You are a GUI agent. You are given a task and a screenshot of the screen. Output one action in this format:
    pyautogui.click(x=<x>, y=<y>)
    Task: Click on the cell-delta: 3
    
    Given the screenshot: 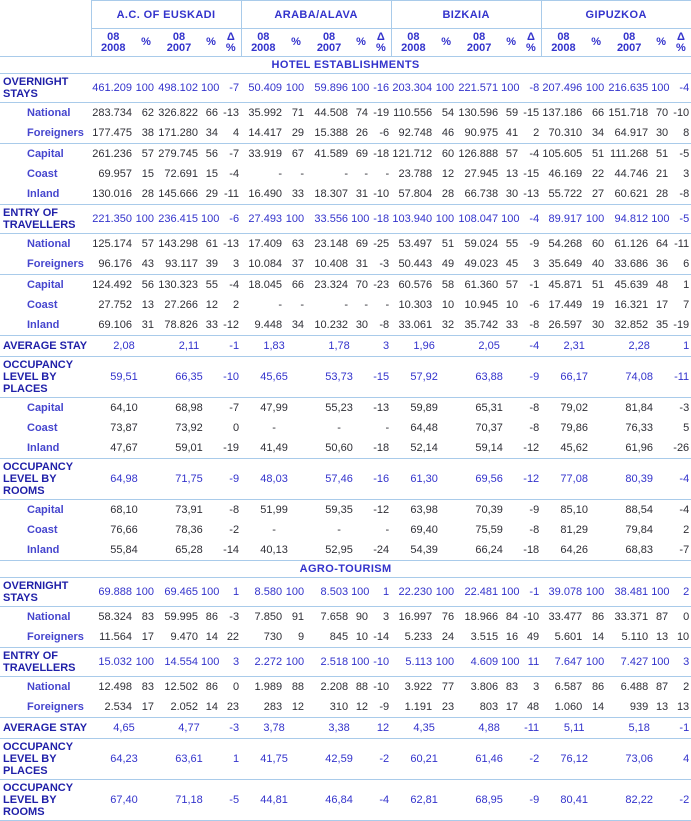 What is the action you would take?
    pyautogui.click(x=531, y=264)
    